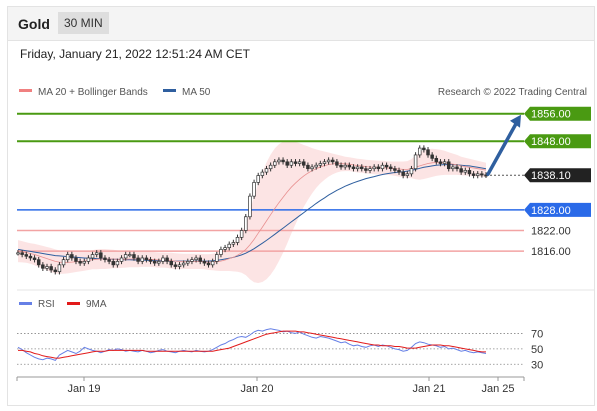  Describe the element at coordinates (551, 252) in the screenshot. I see `level-label: 1816.00` at that location.